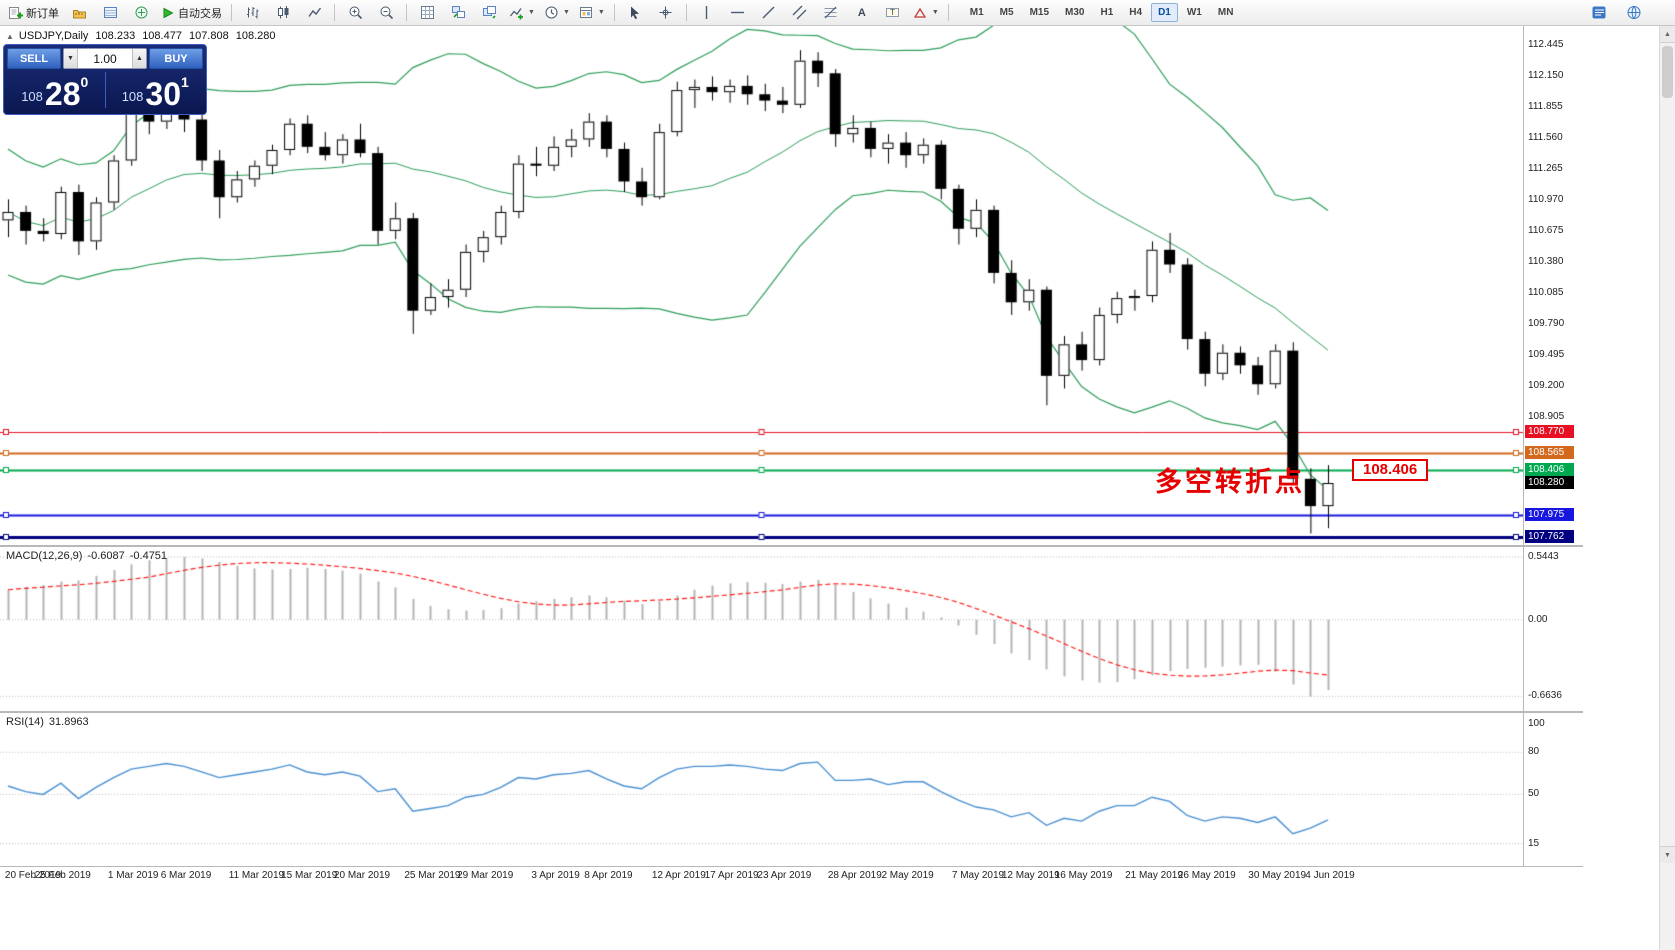 The image size is (1675, 950). Describe the element at coordinates (920, 12) in the screenshot. I see `arrow-shapes-icon` at that location.